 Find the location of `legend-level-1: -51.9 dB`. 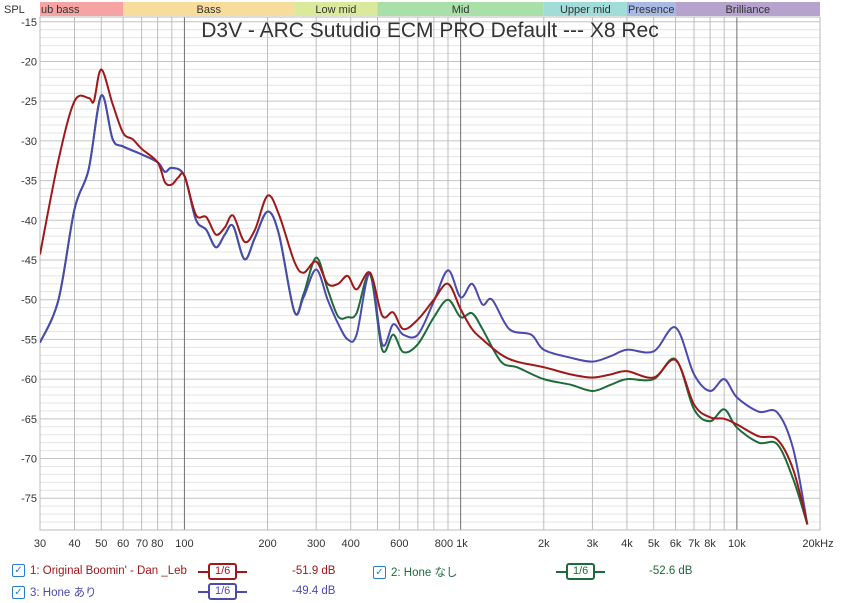

legend-level-1: -51.9 dB is located at coordinates (314, 571).